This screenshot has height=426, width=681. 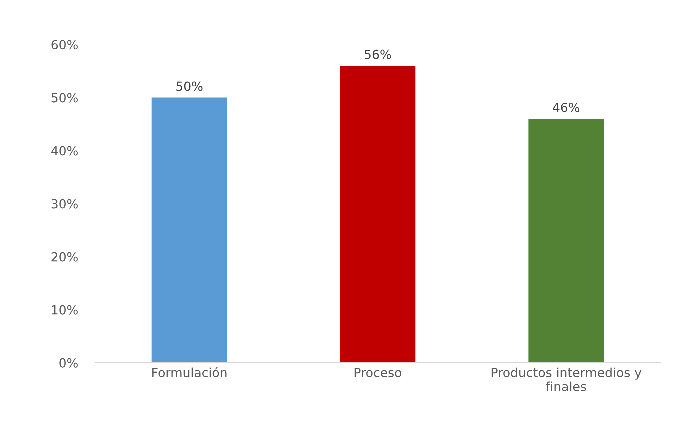 I want to click on data-label: 56%, so click(x=378, y=55).